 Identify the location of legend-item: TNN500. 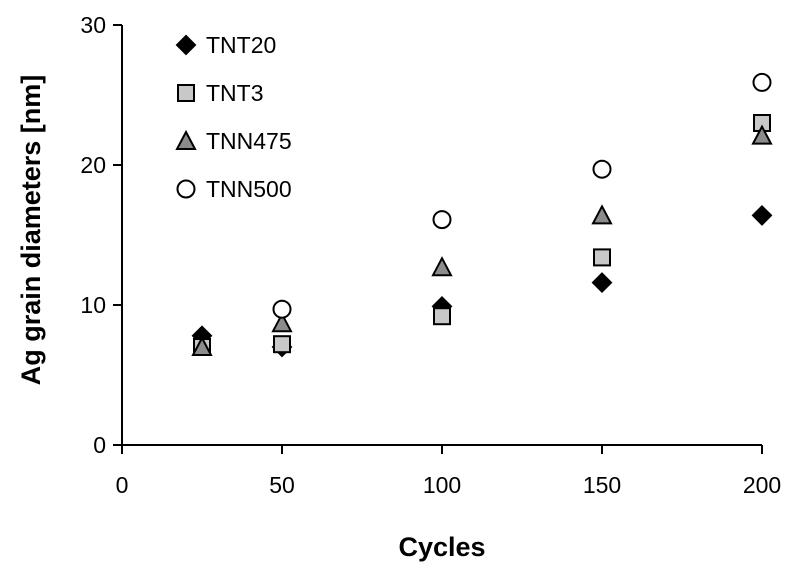
(234, 189).